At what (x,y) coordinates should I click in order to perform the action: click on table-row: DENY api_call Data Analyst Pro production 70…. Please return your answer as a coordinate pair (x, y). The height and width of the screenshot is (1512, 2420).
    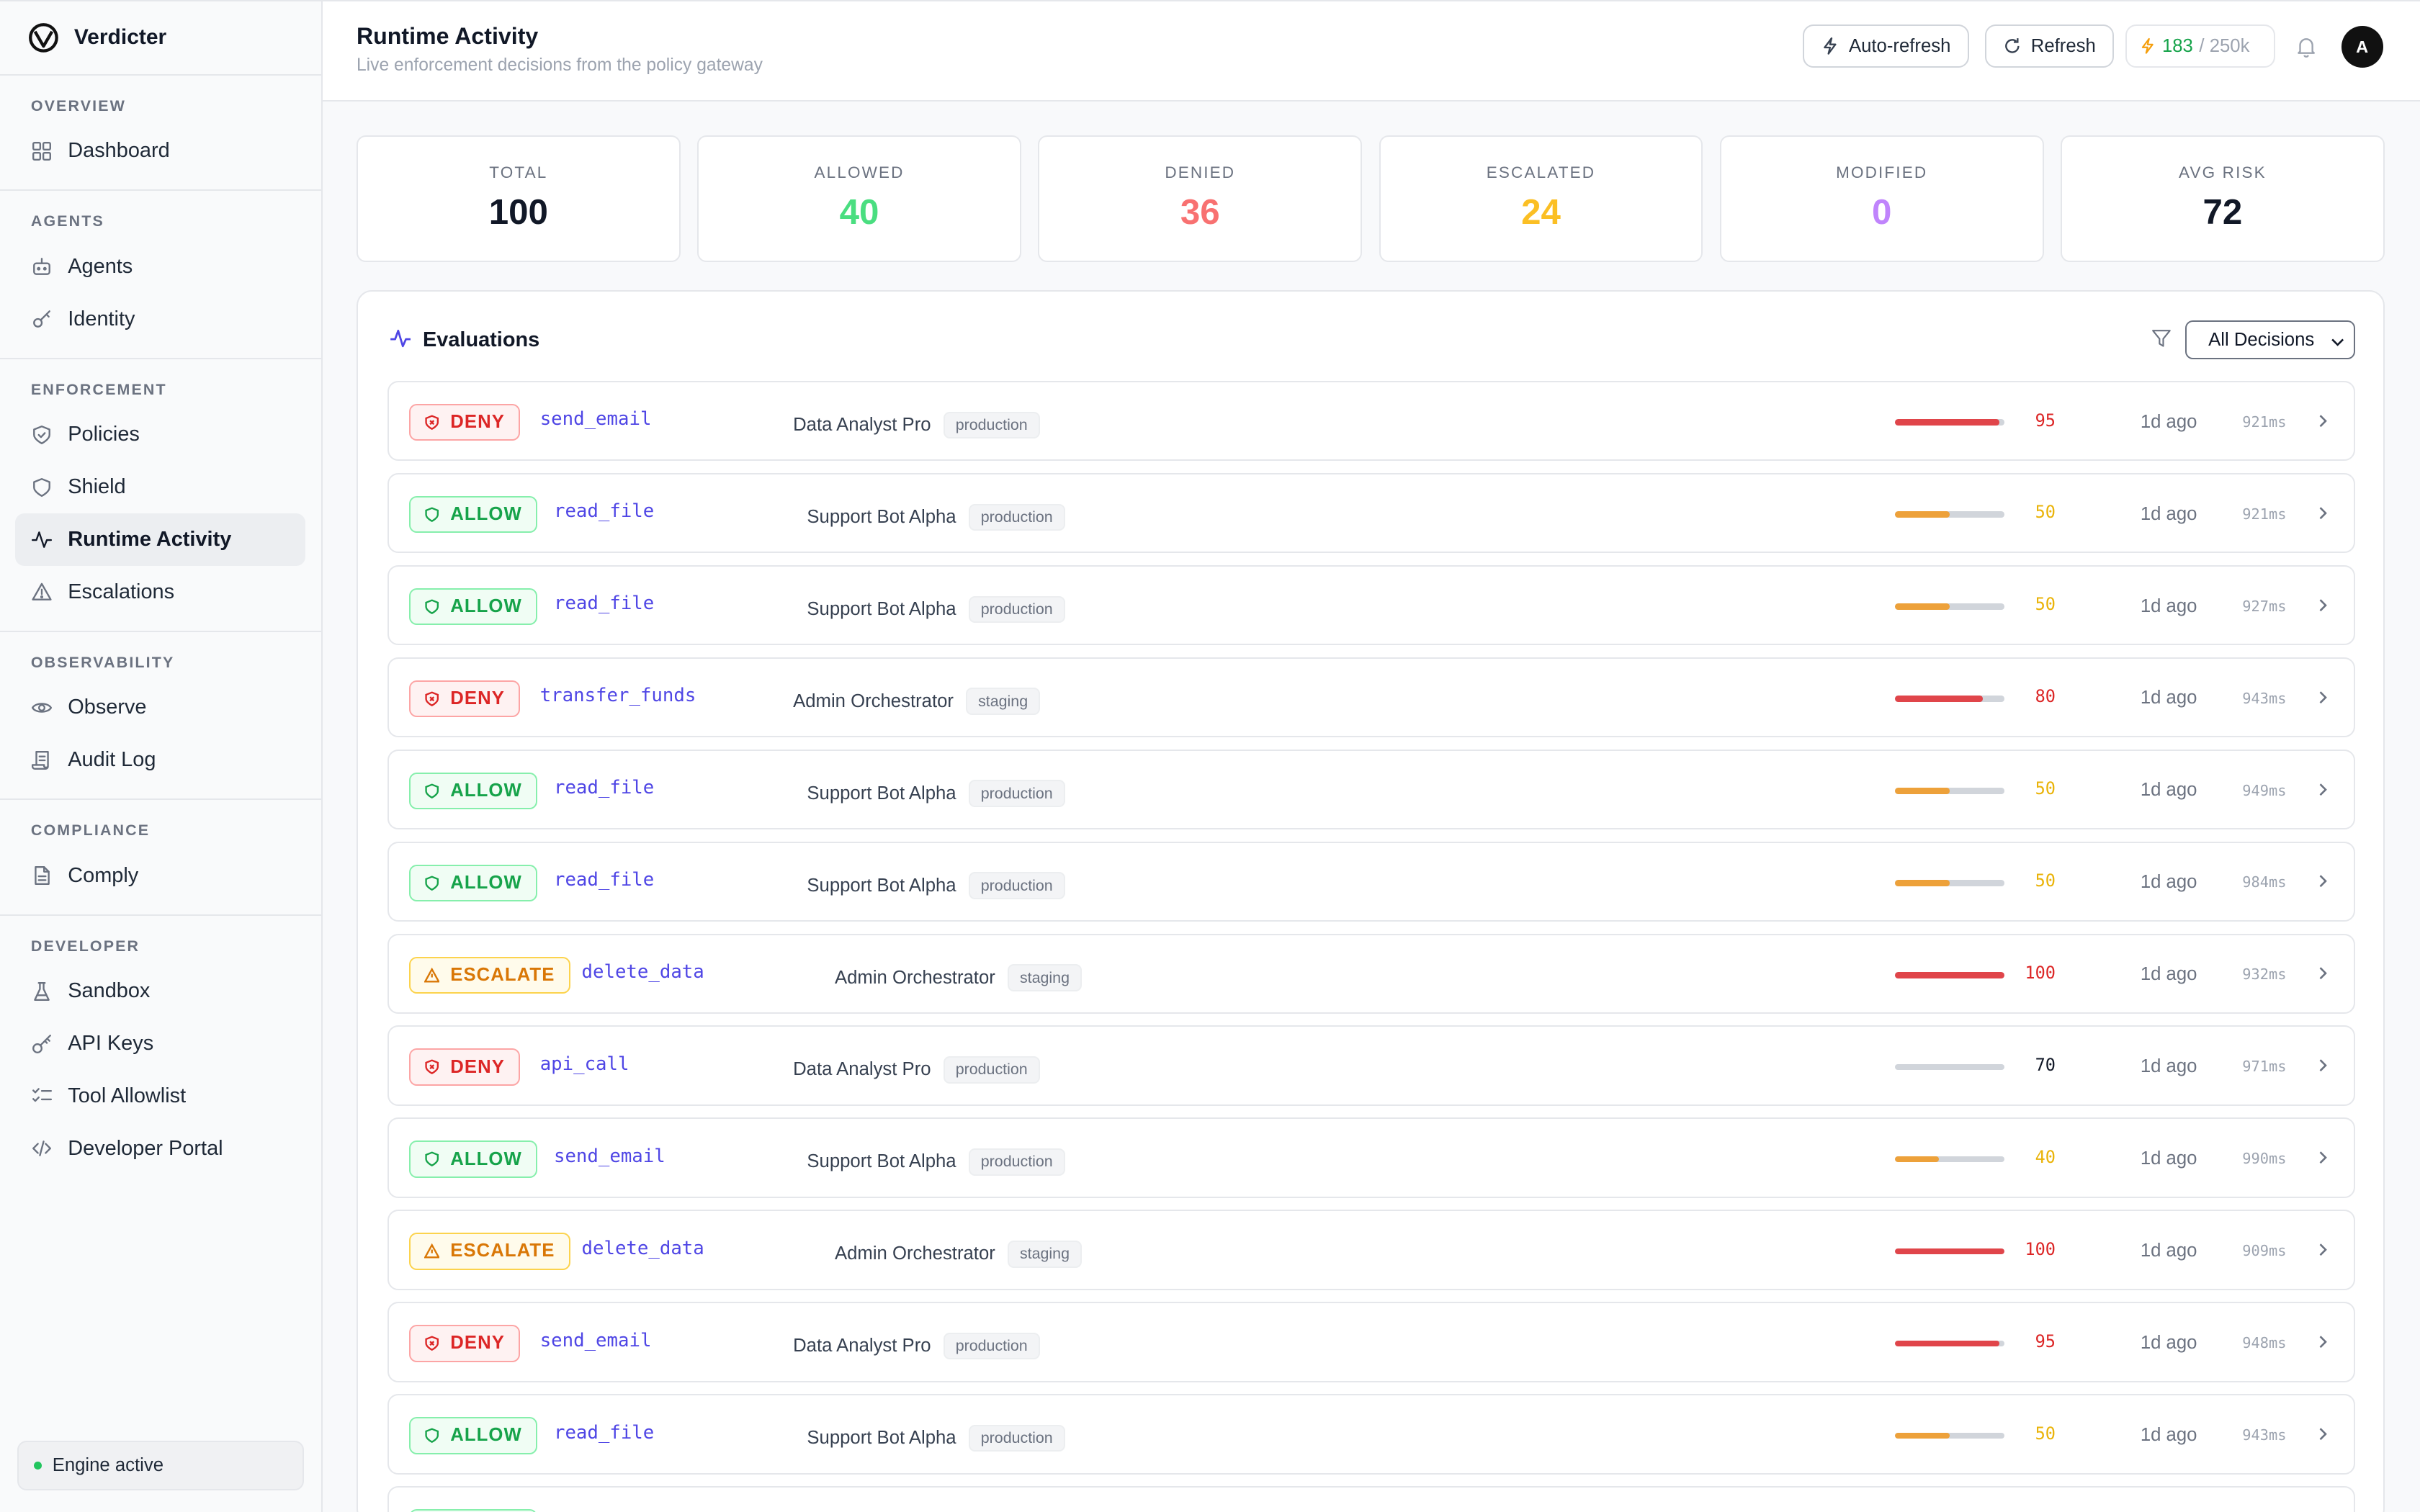
    Looking at the image, I should click on (1371, 1065).